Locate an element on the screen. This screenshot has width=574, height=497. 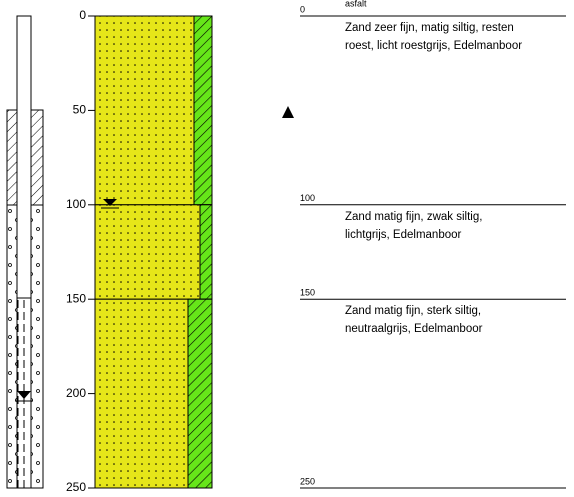
layer-description: lichtgrijs, Edelmanboor is located at coordinates (403, 235).